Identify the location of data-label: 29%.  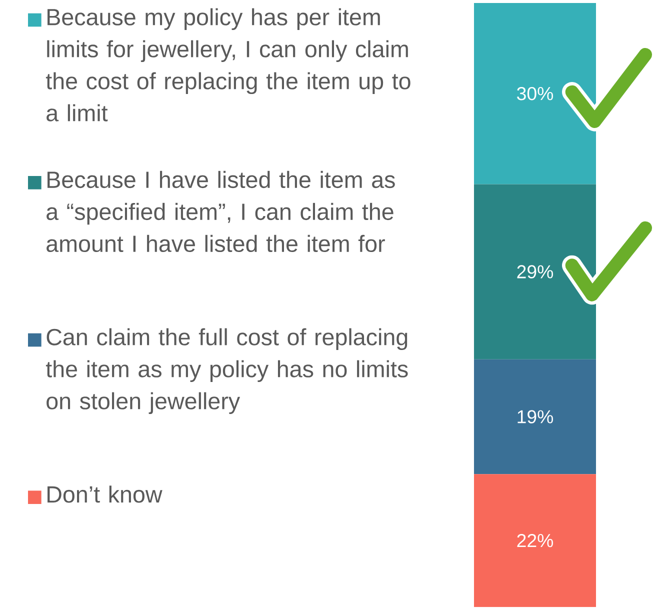
(535, 271).